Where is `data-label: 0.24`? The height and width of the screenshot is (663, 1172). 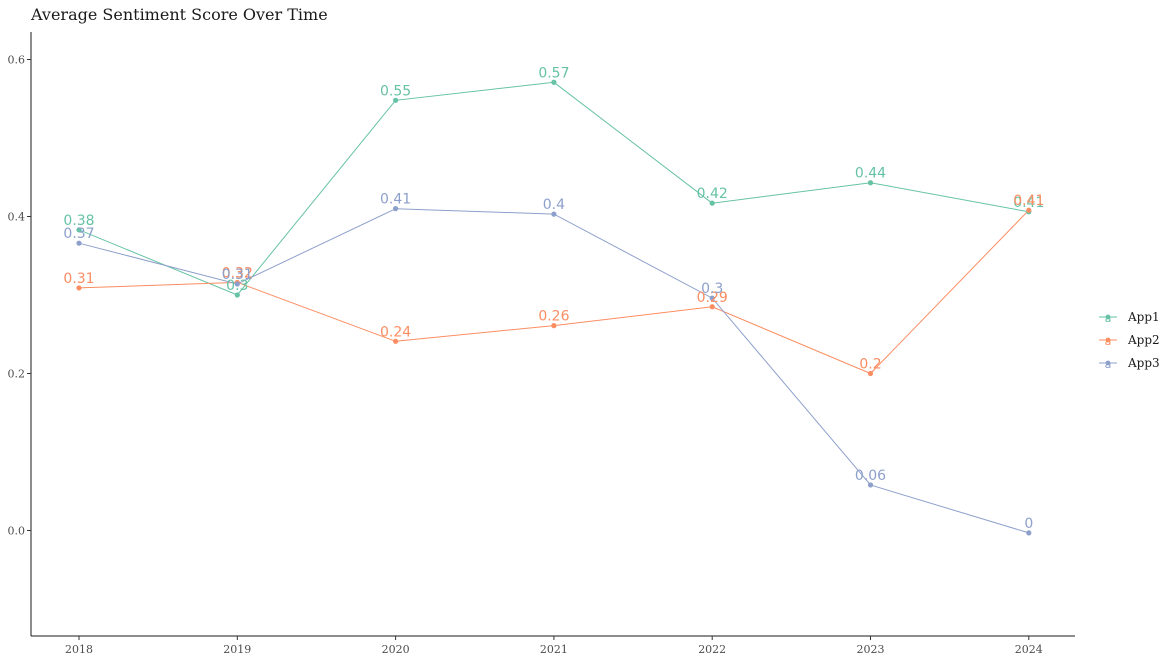 data-label: 0.24 is located at coordinates (395, 332).